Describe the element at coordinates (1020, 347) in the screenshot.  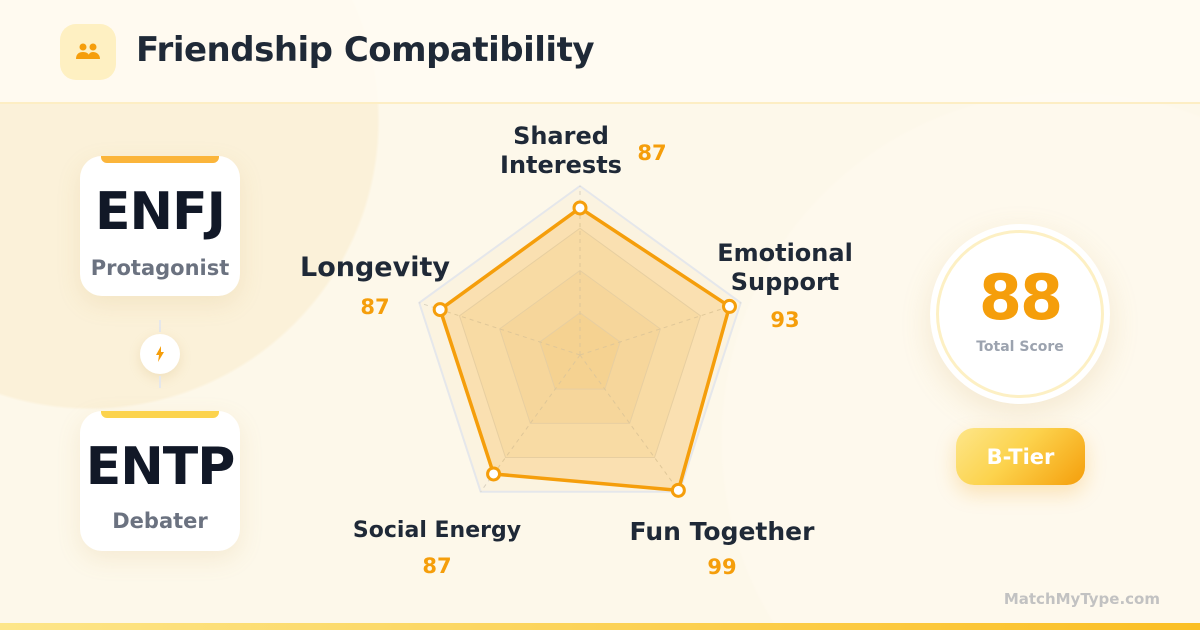
I see `score-label: Total Score` at that location.